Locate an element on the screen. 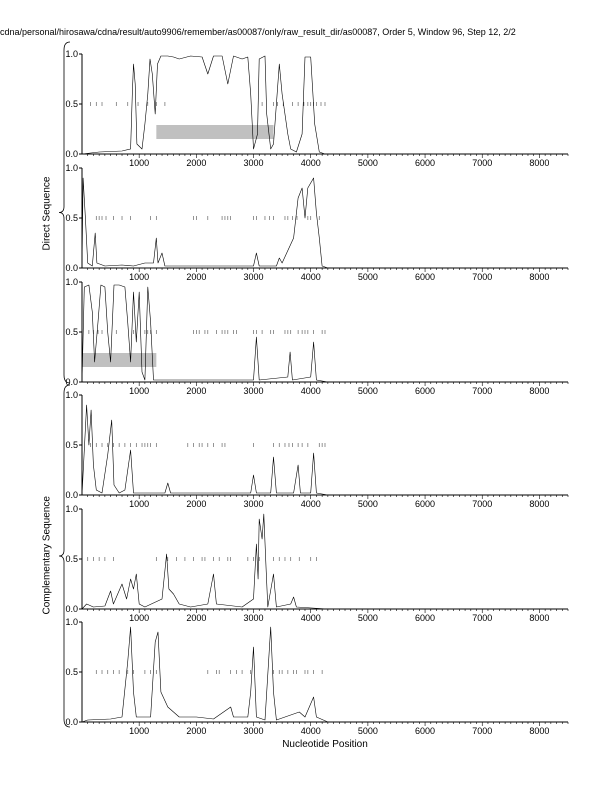 The height and width of the screenshot is (792, 612). panel-2-y-tick-label: 0.5 is located at coordinates (71, 218).